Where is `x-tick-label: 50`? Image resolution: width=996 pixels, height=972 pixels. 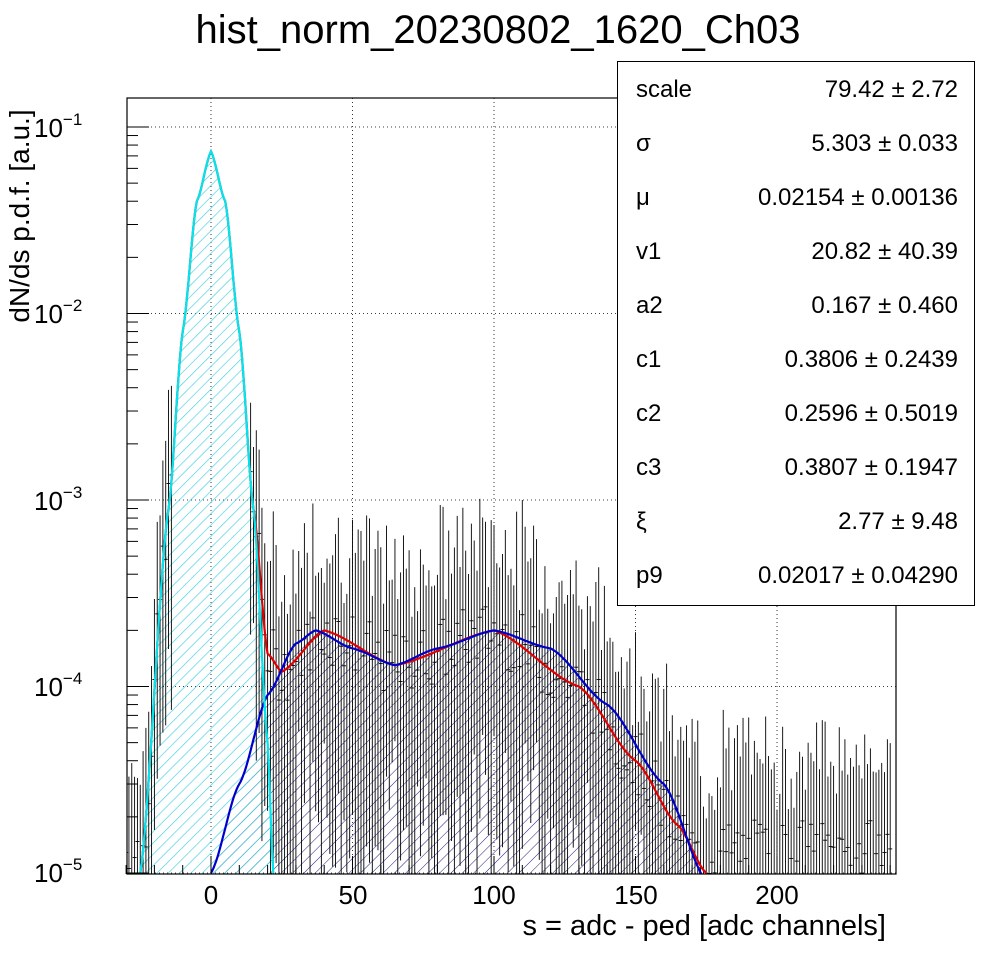 x-tick-label: 50 is located at coordinates (353, 895).